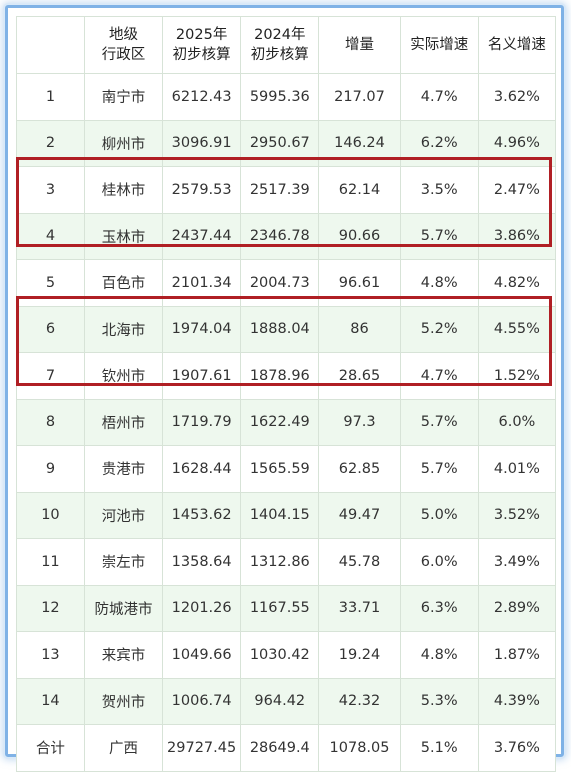 This screenshot has width=571, height=772. I want to click on table-row: 7 钦州市 1907.61 1878.96 28.65 4.7% 1.52%, so click(286, 376).